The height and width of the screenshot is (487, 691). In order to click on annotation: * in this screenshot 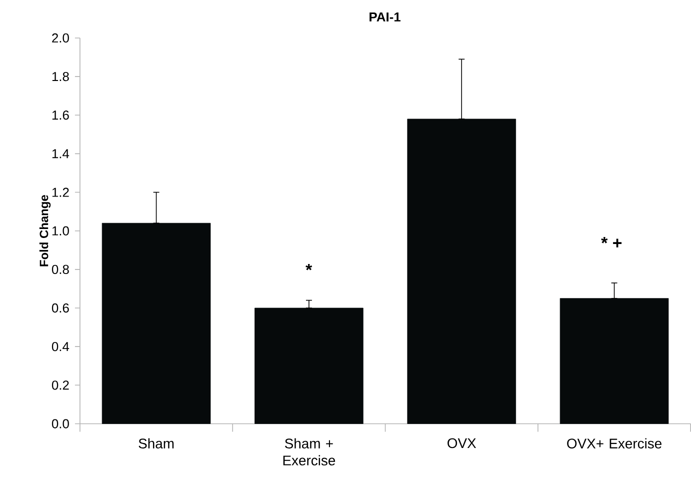, I will do `click(309, 267)`.